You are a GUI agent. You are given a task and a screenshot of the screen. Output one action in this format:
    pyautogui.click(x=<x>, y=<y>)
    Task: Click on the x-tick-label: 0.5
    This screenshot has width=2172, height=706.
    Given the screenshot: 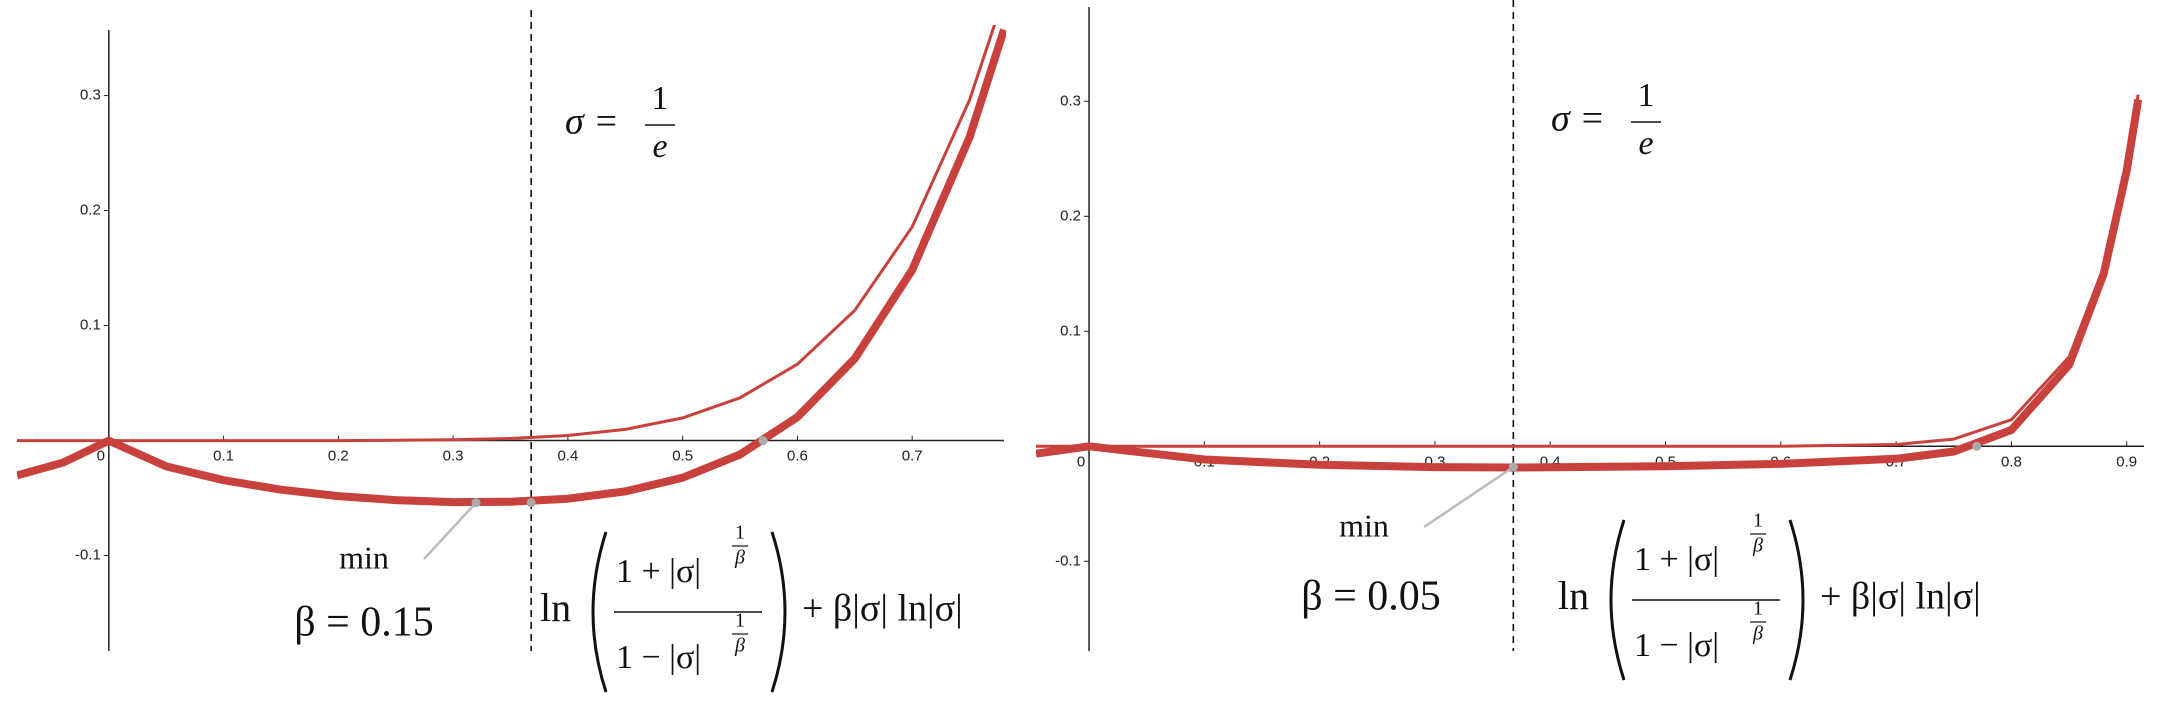 What is the action you would take?
    pyautogui.click(x=682, y=456)
    